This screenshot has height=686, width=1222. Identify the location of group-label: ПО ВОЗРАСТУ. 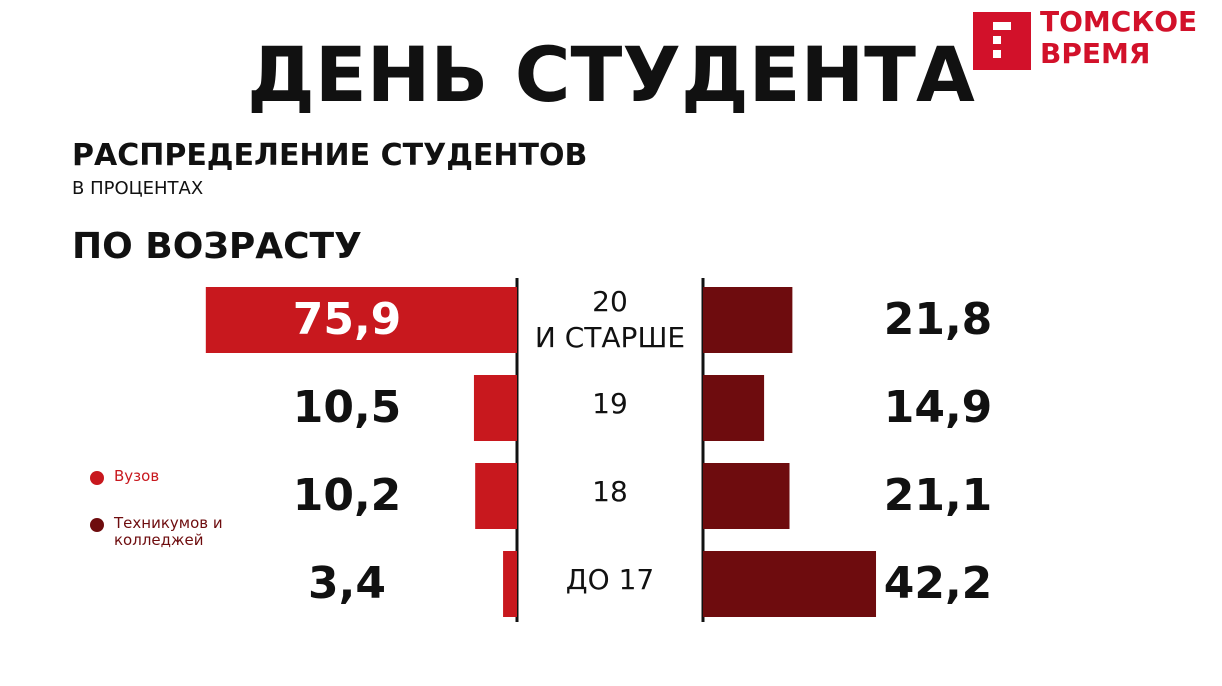
(217, 246).